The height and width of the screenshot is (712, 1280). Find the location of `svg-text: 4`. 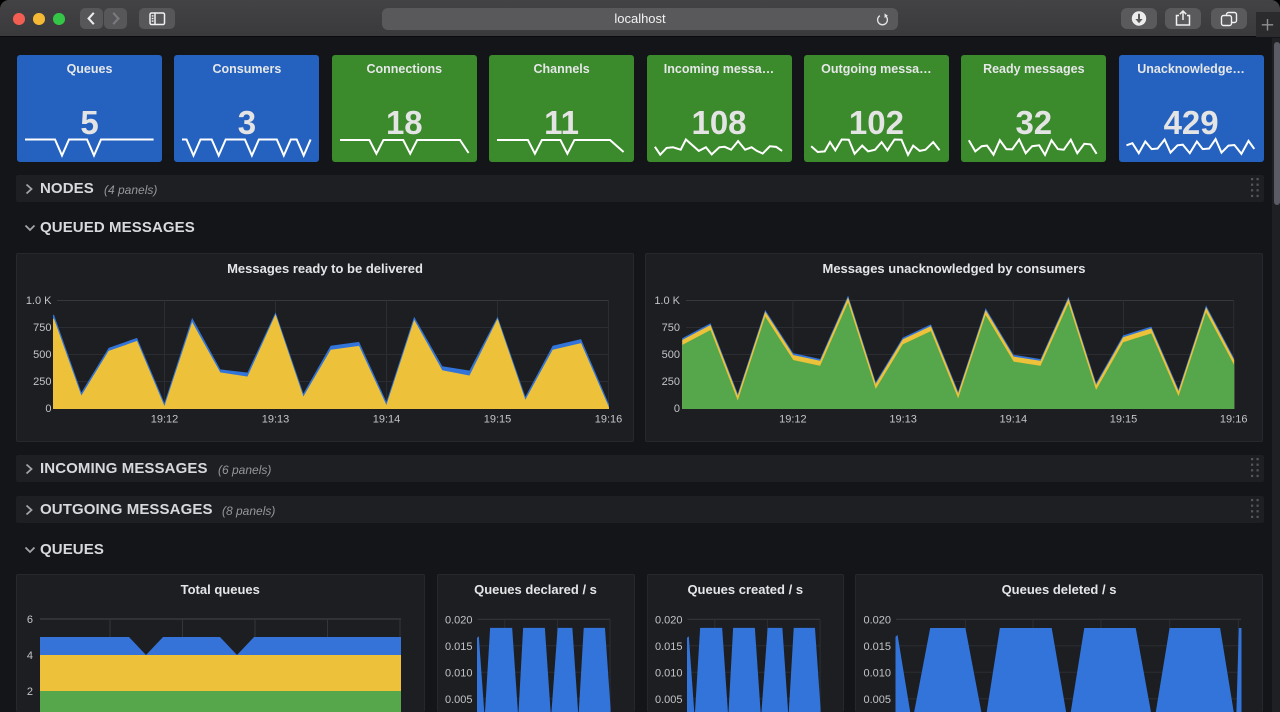

svg-text: 4 is located at coordinates (30, 656).